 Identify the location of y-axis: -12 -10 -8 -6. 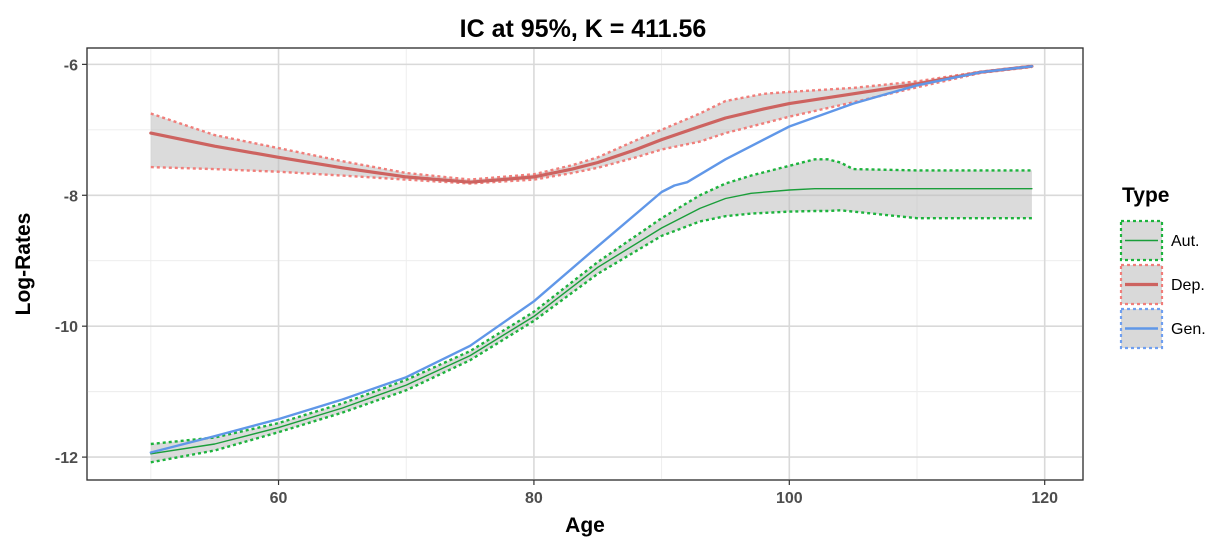
(71, 262).